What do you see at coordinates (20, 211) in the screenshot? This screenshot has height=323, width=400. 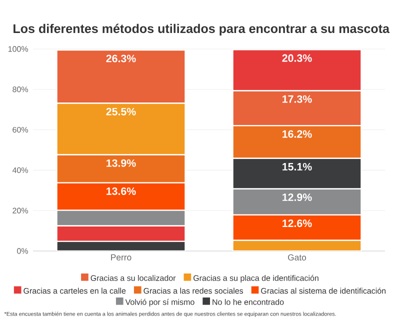 I see `y-tick-label: 20%` at bounding box center [20, 211].